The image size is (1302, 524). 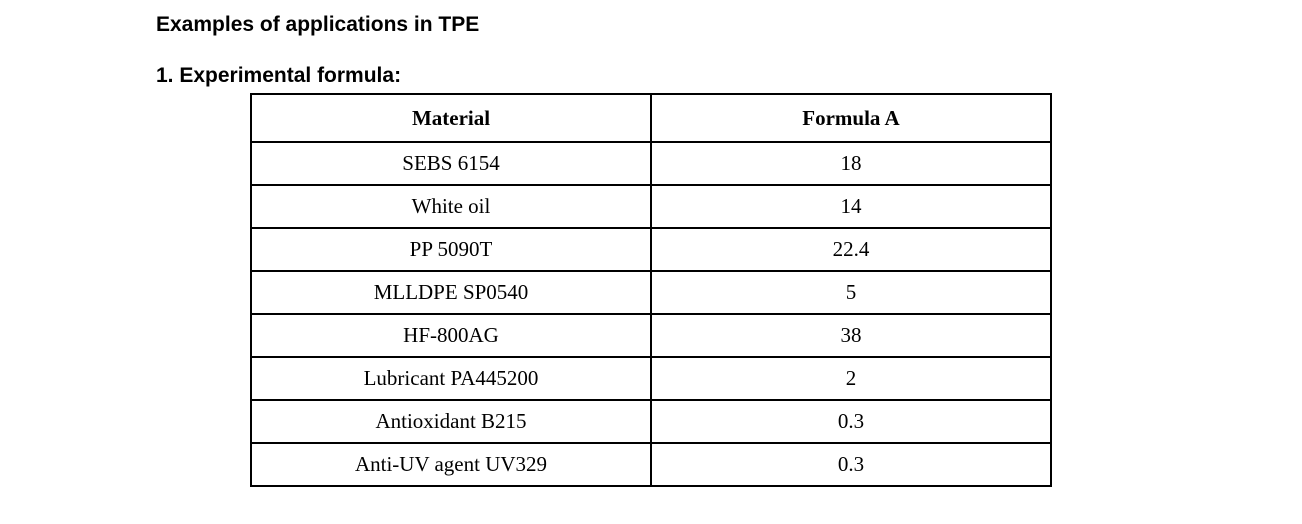 I want to click on material-cell: Antioxidant B215, so click(x=451, y=421).